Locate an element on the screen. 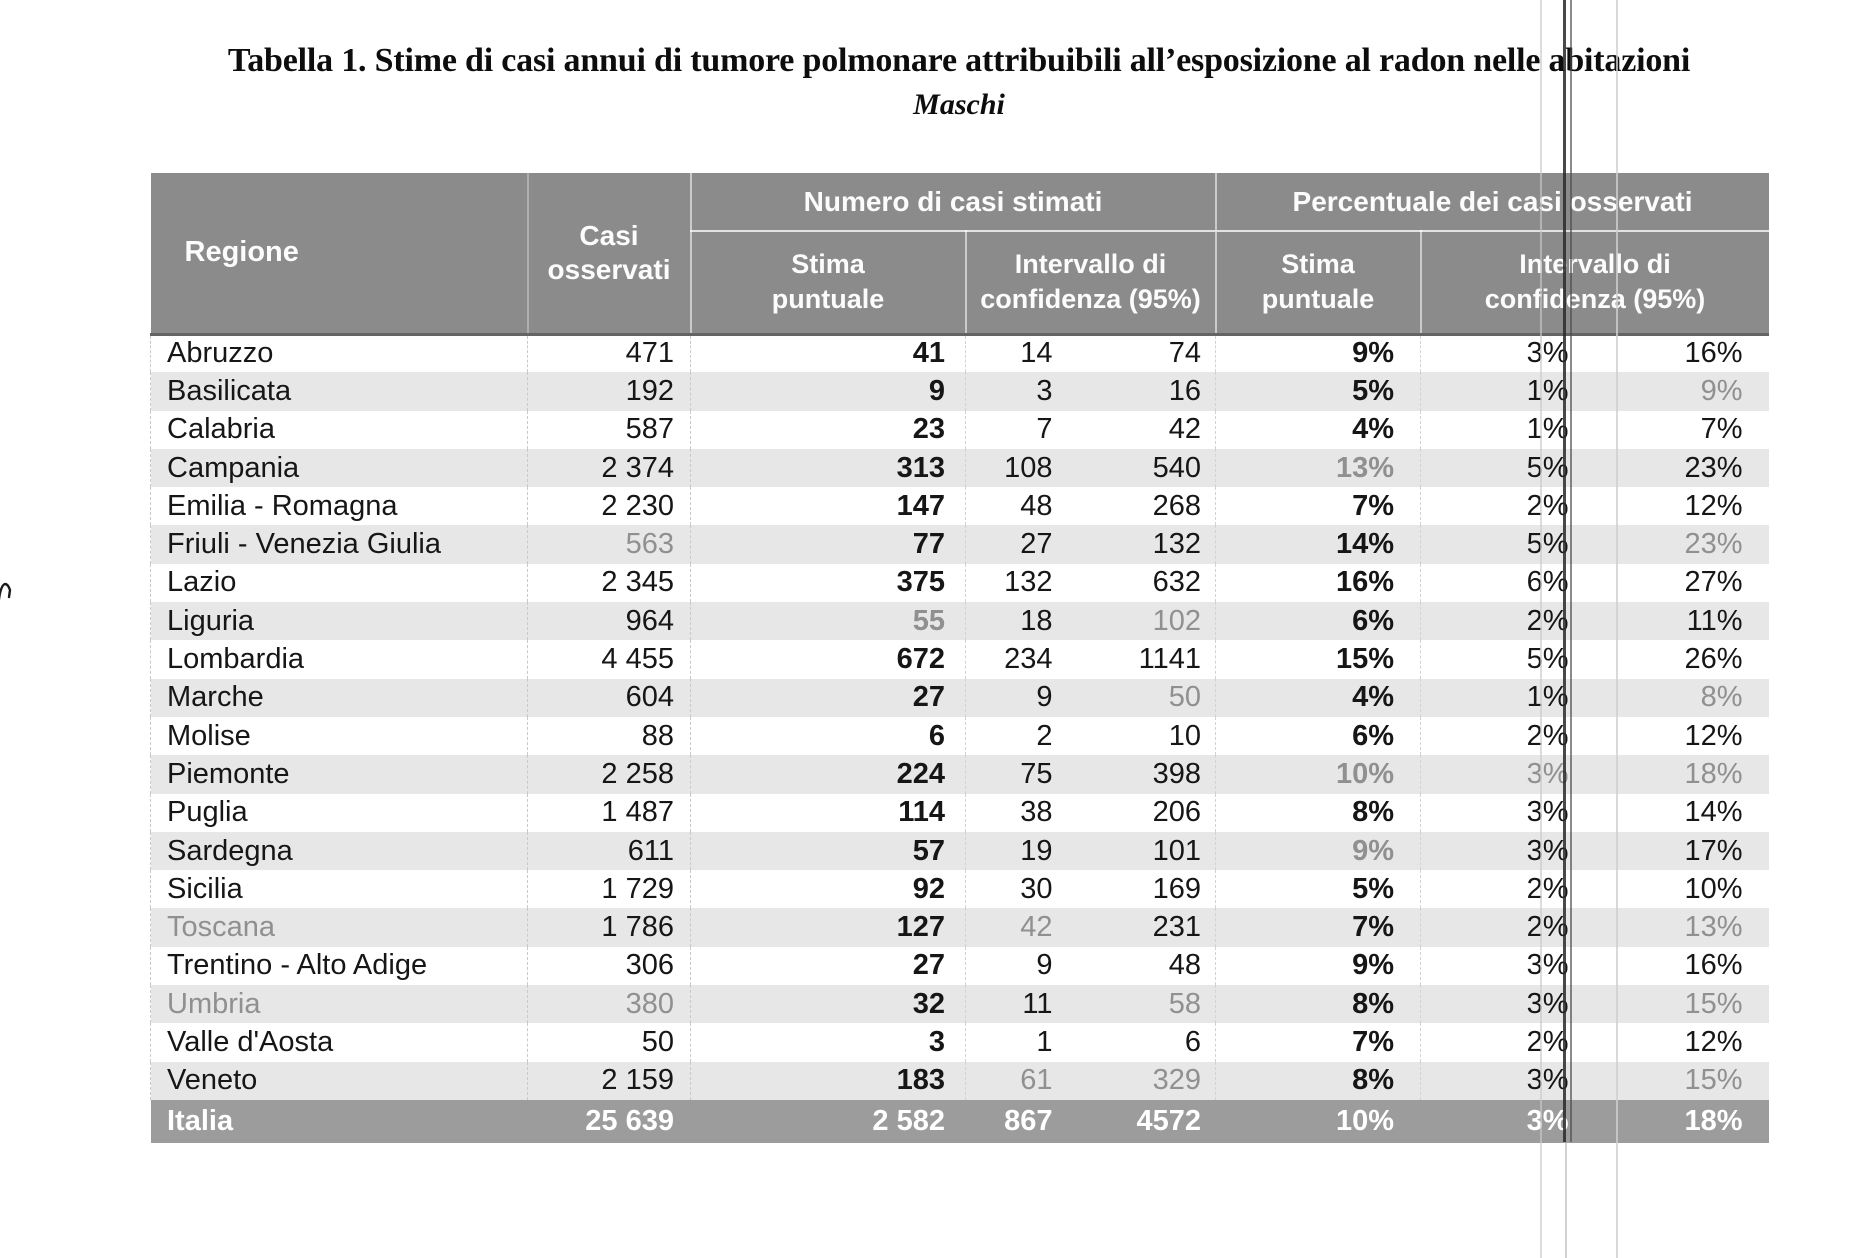  region-cell: Molise is located at coordinates (339, 736).